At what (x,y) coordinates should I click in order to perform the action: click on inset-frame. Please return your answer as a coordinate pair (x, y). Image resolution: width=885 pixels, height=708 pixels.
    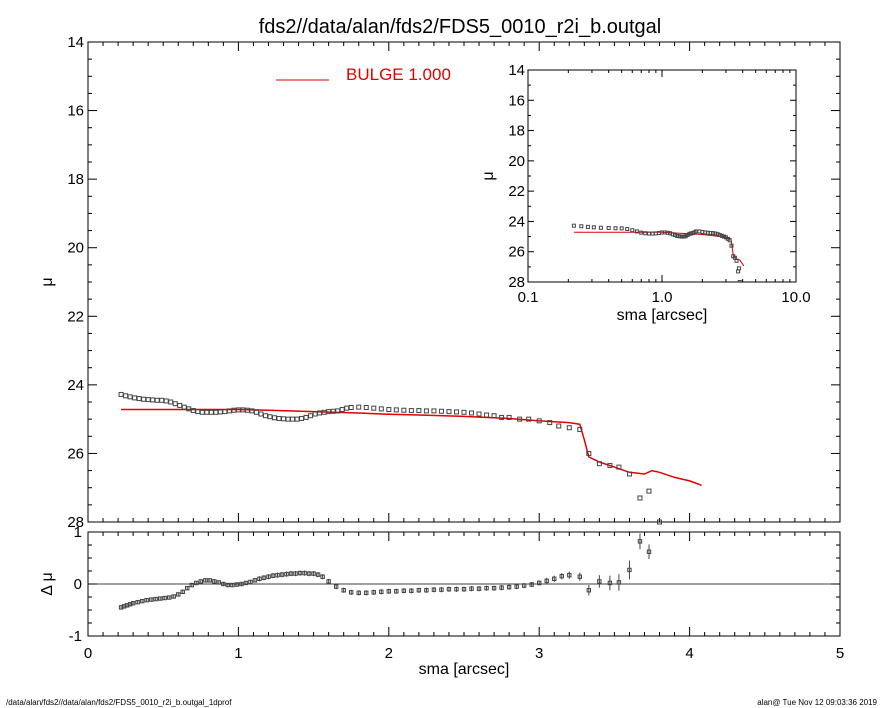
    Looking at the image, I should click on (662, 176).